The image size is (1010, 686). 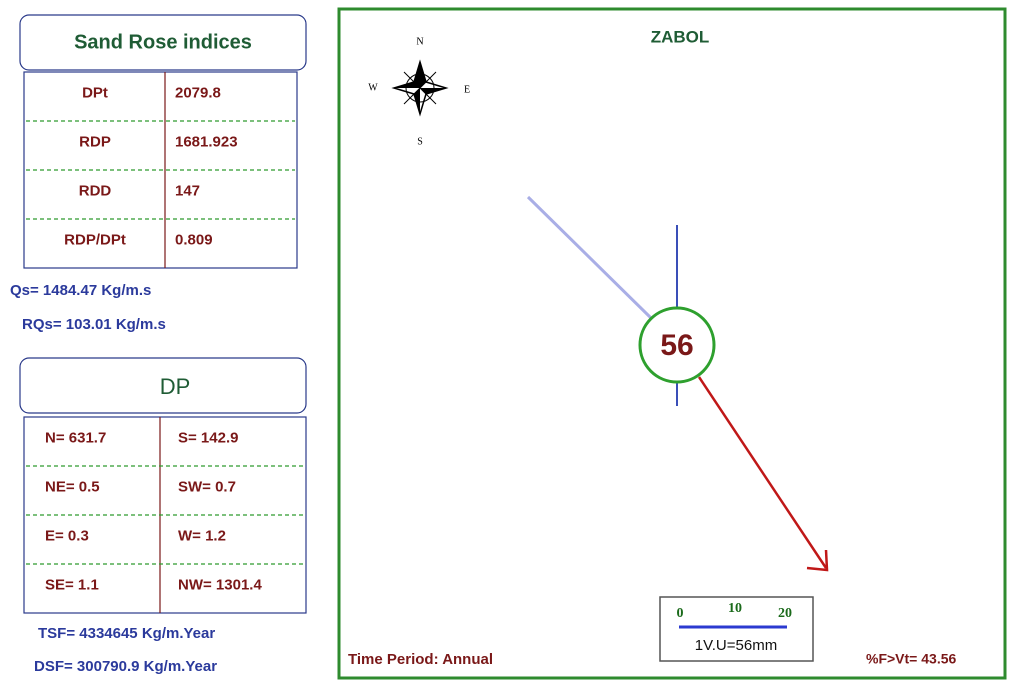 What do you see at coordinates (735, 608) in the screenshot?
I see `scale-tick: 10` at bounding box center [735, 608].